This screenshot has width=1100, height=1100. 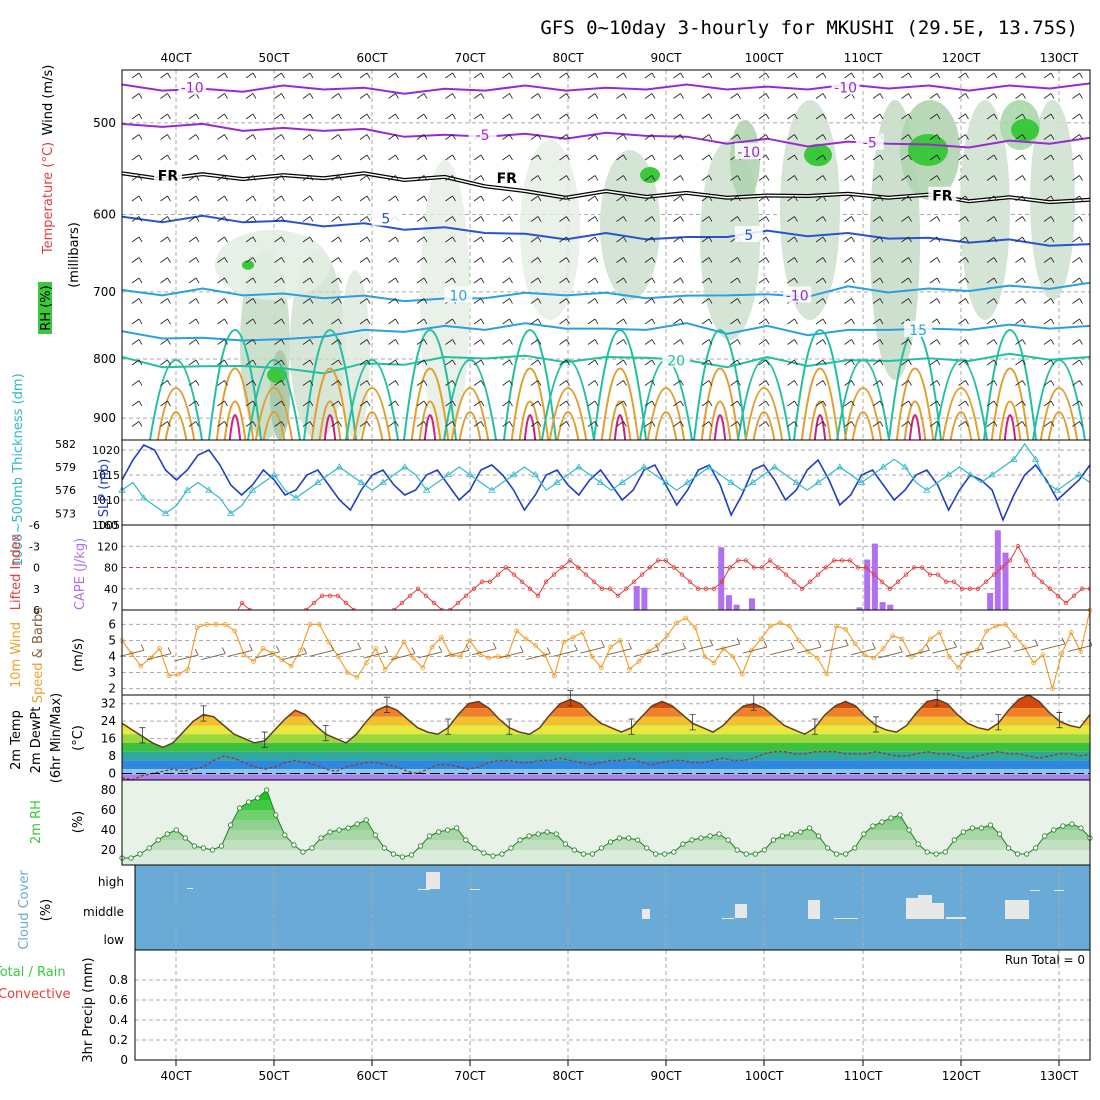 What do you see at coordinates (667, 58) in the screenshot?
I see `x-tick-label-top: 90CT` at bounding box center [667, 58].